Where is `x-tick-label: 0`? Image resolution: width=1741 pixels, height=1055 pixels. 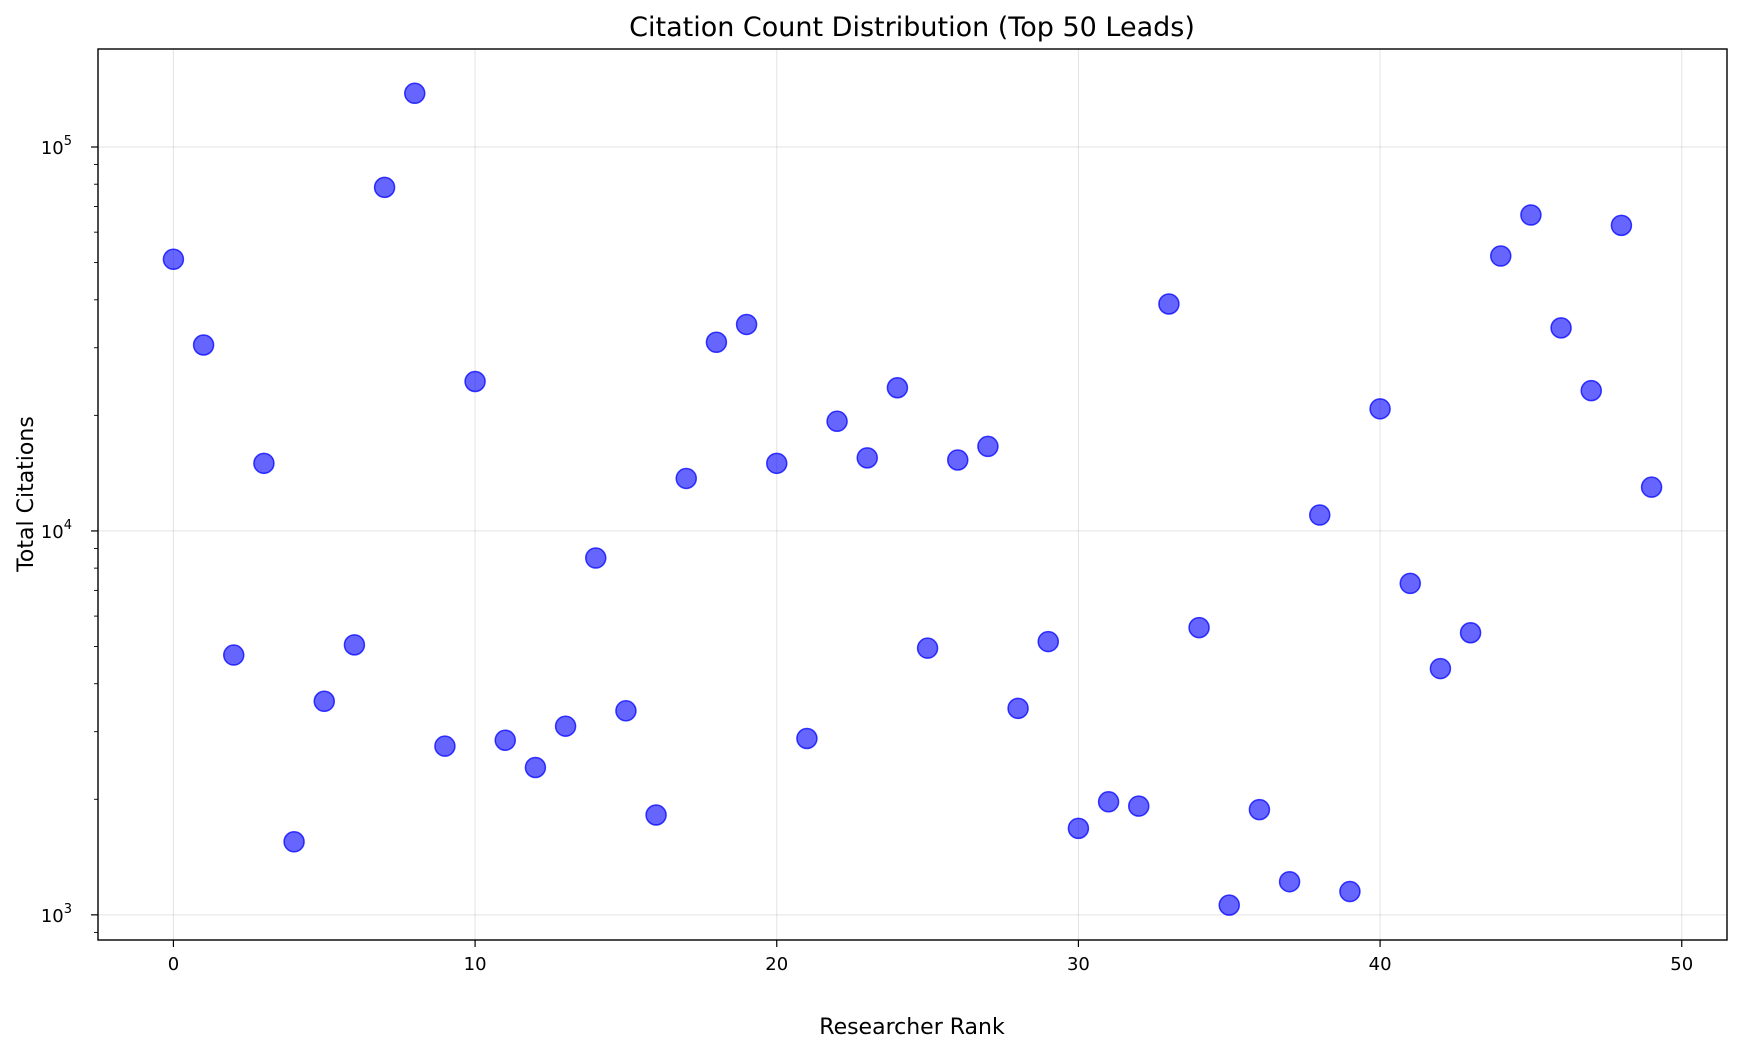
x-tick-label: 0 is located at coordinates (173, 964).